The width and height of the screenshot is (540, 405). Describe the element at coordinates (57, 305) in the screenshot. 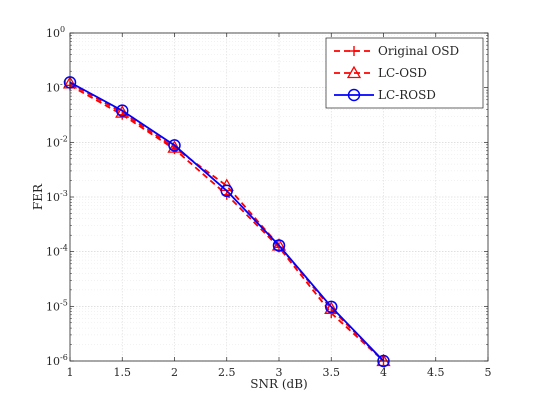

I see `y-tick-label: 10⁻⁵` at that location.